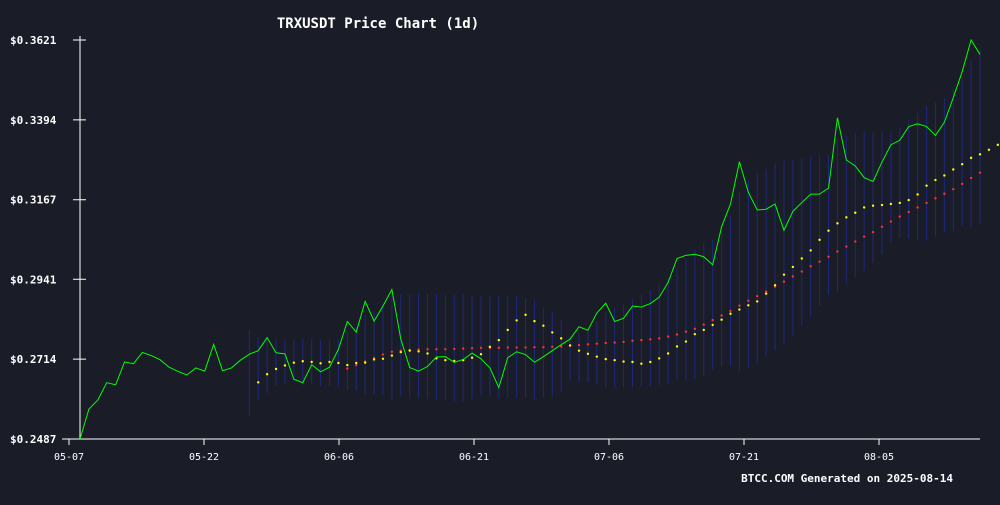  I want to click on y-tick-label: $0.2487, so click(33, 439).